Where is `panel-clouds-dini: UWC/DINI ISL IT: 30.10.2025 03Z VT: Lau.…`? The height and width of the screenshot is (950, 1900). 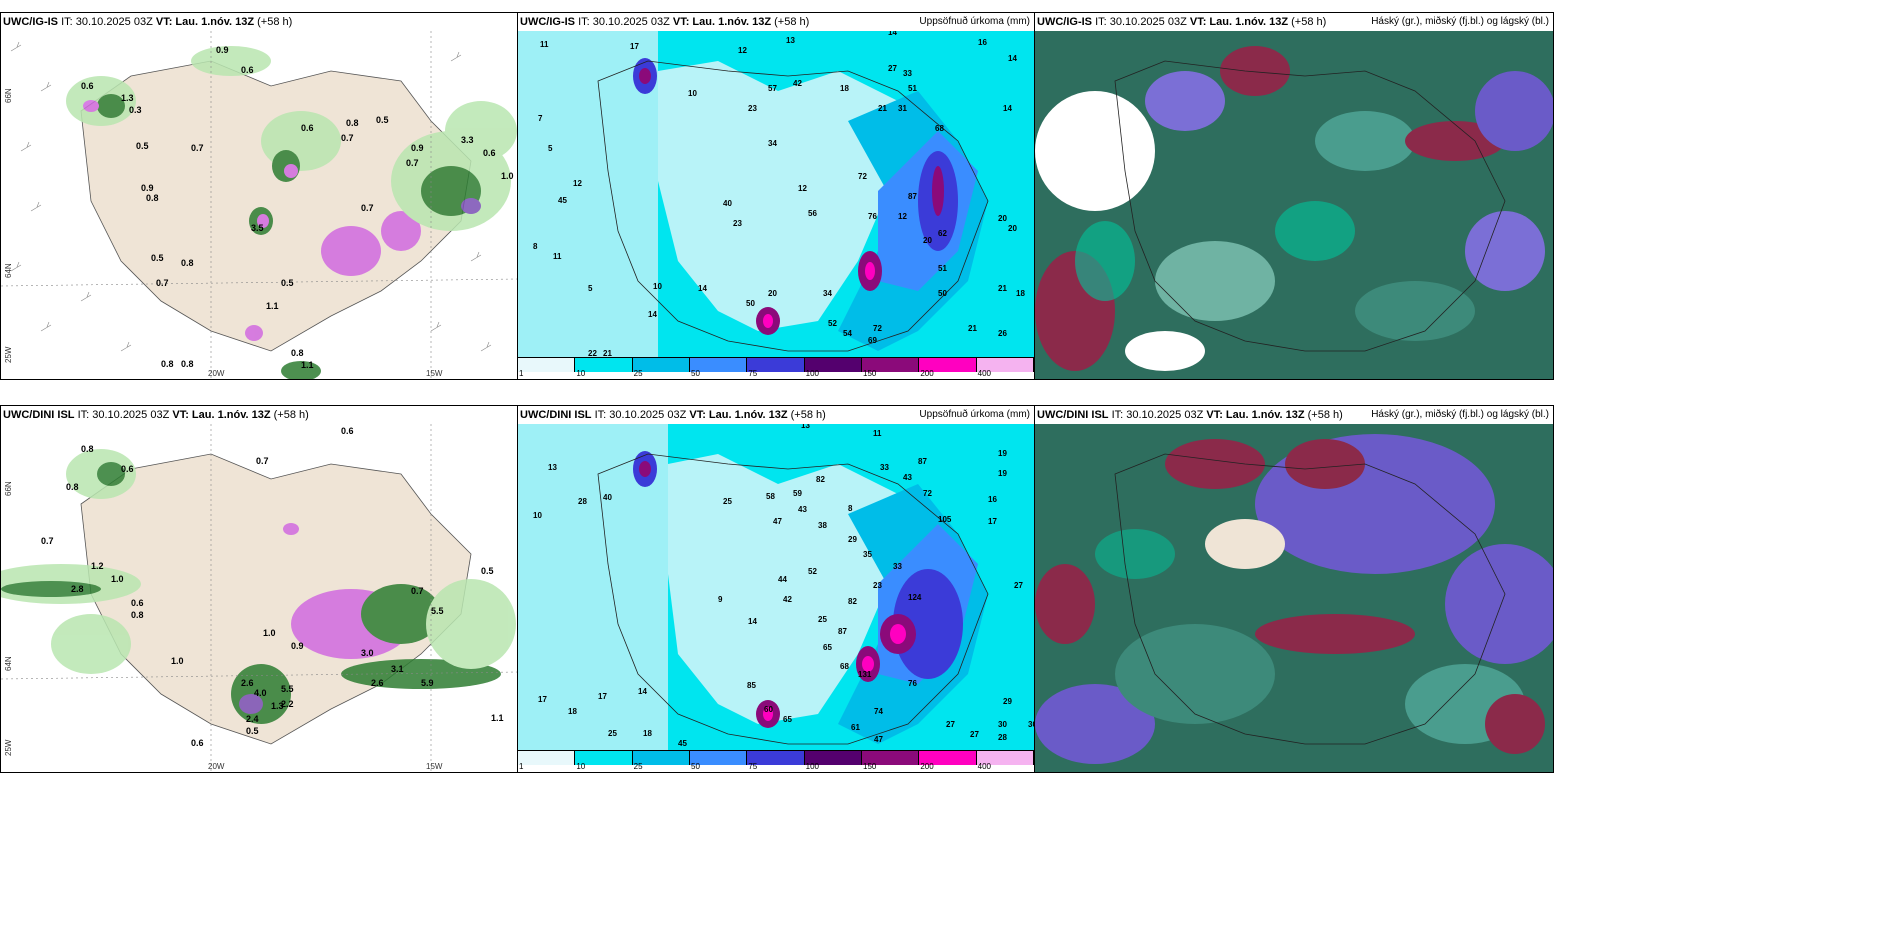
panel-clouds-dini: UWC/DINI ISL IT: 30.10.2025 03Z VT: Lau.… is located at coordinates (1294, 589).